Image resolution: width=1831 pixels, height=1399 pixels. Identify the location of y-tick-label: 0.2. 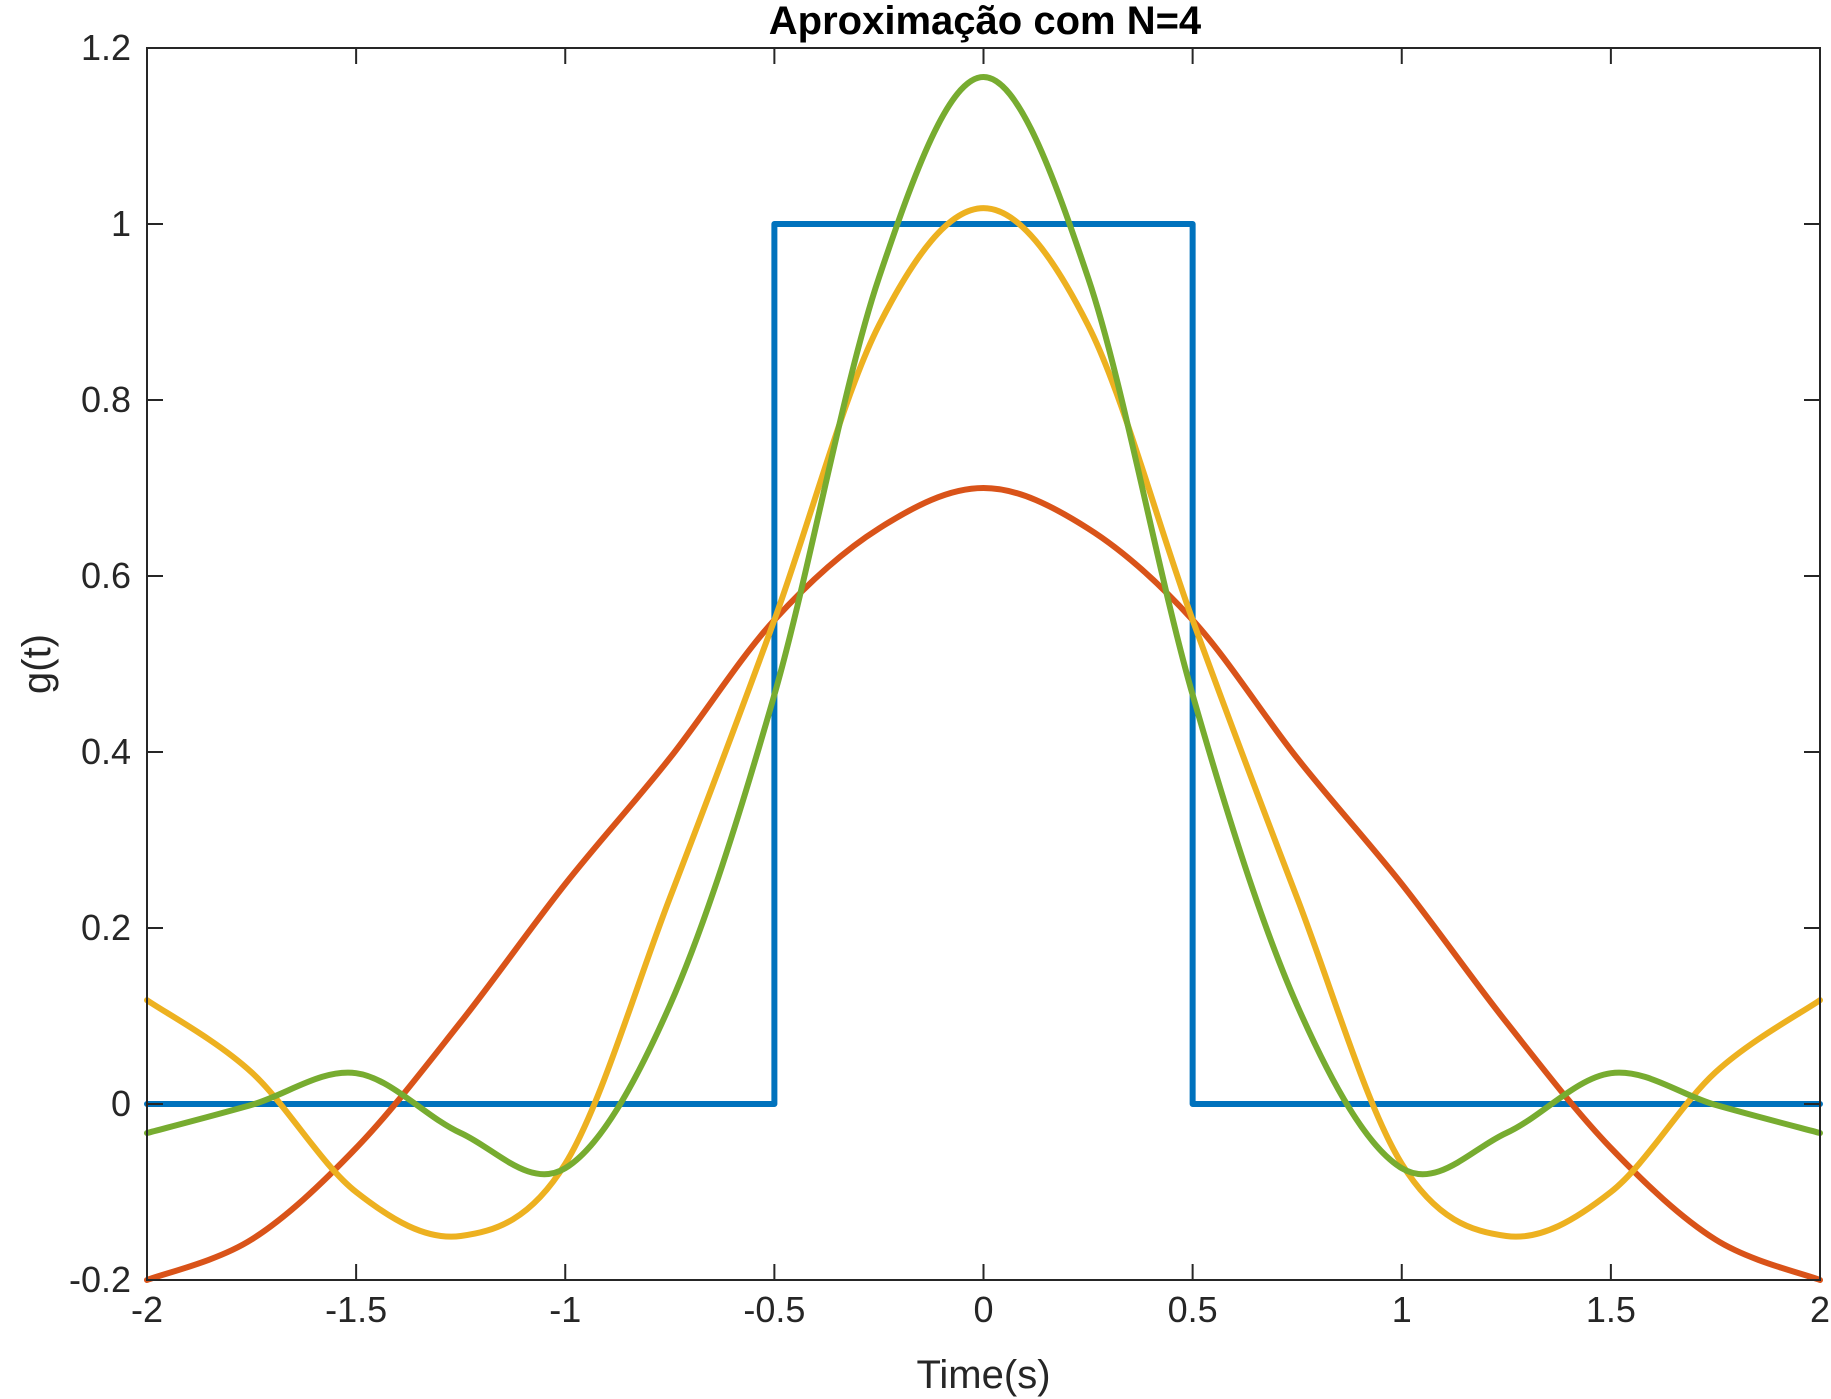
(106, 927).